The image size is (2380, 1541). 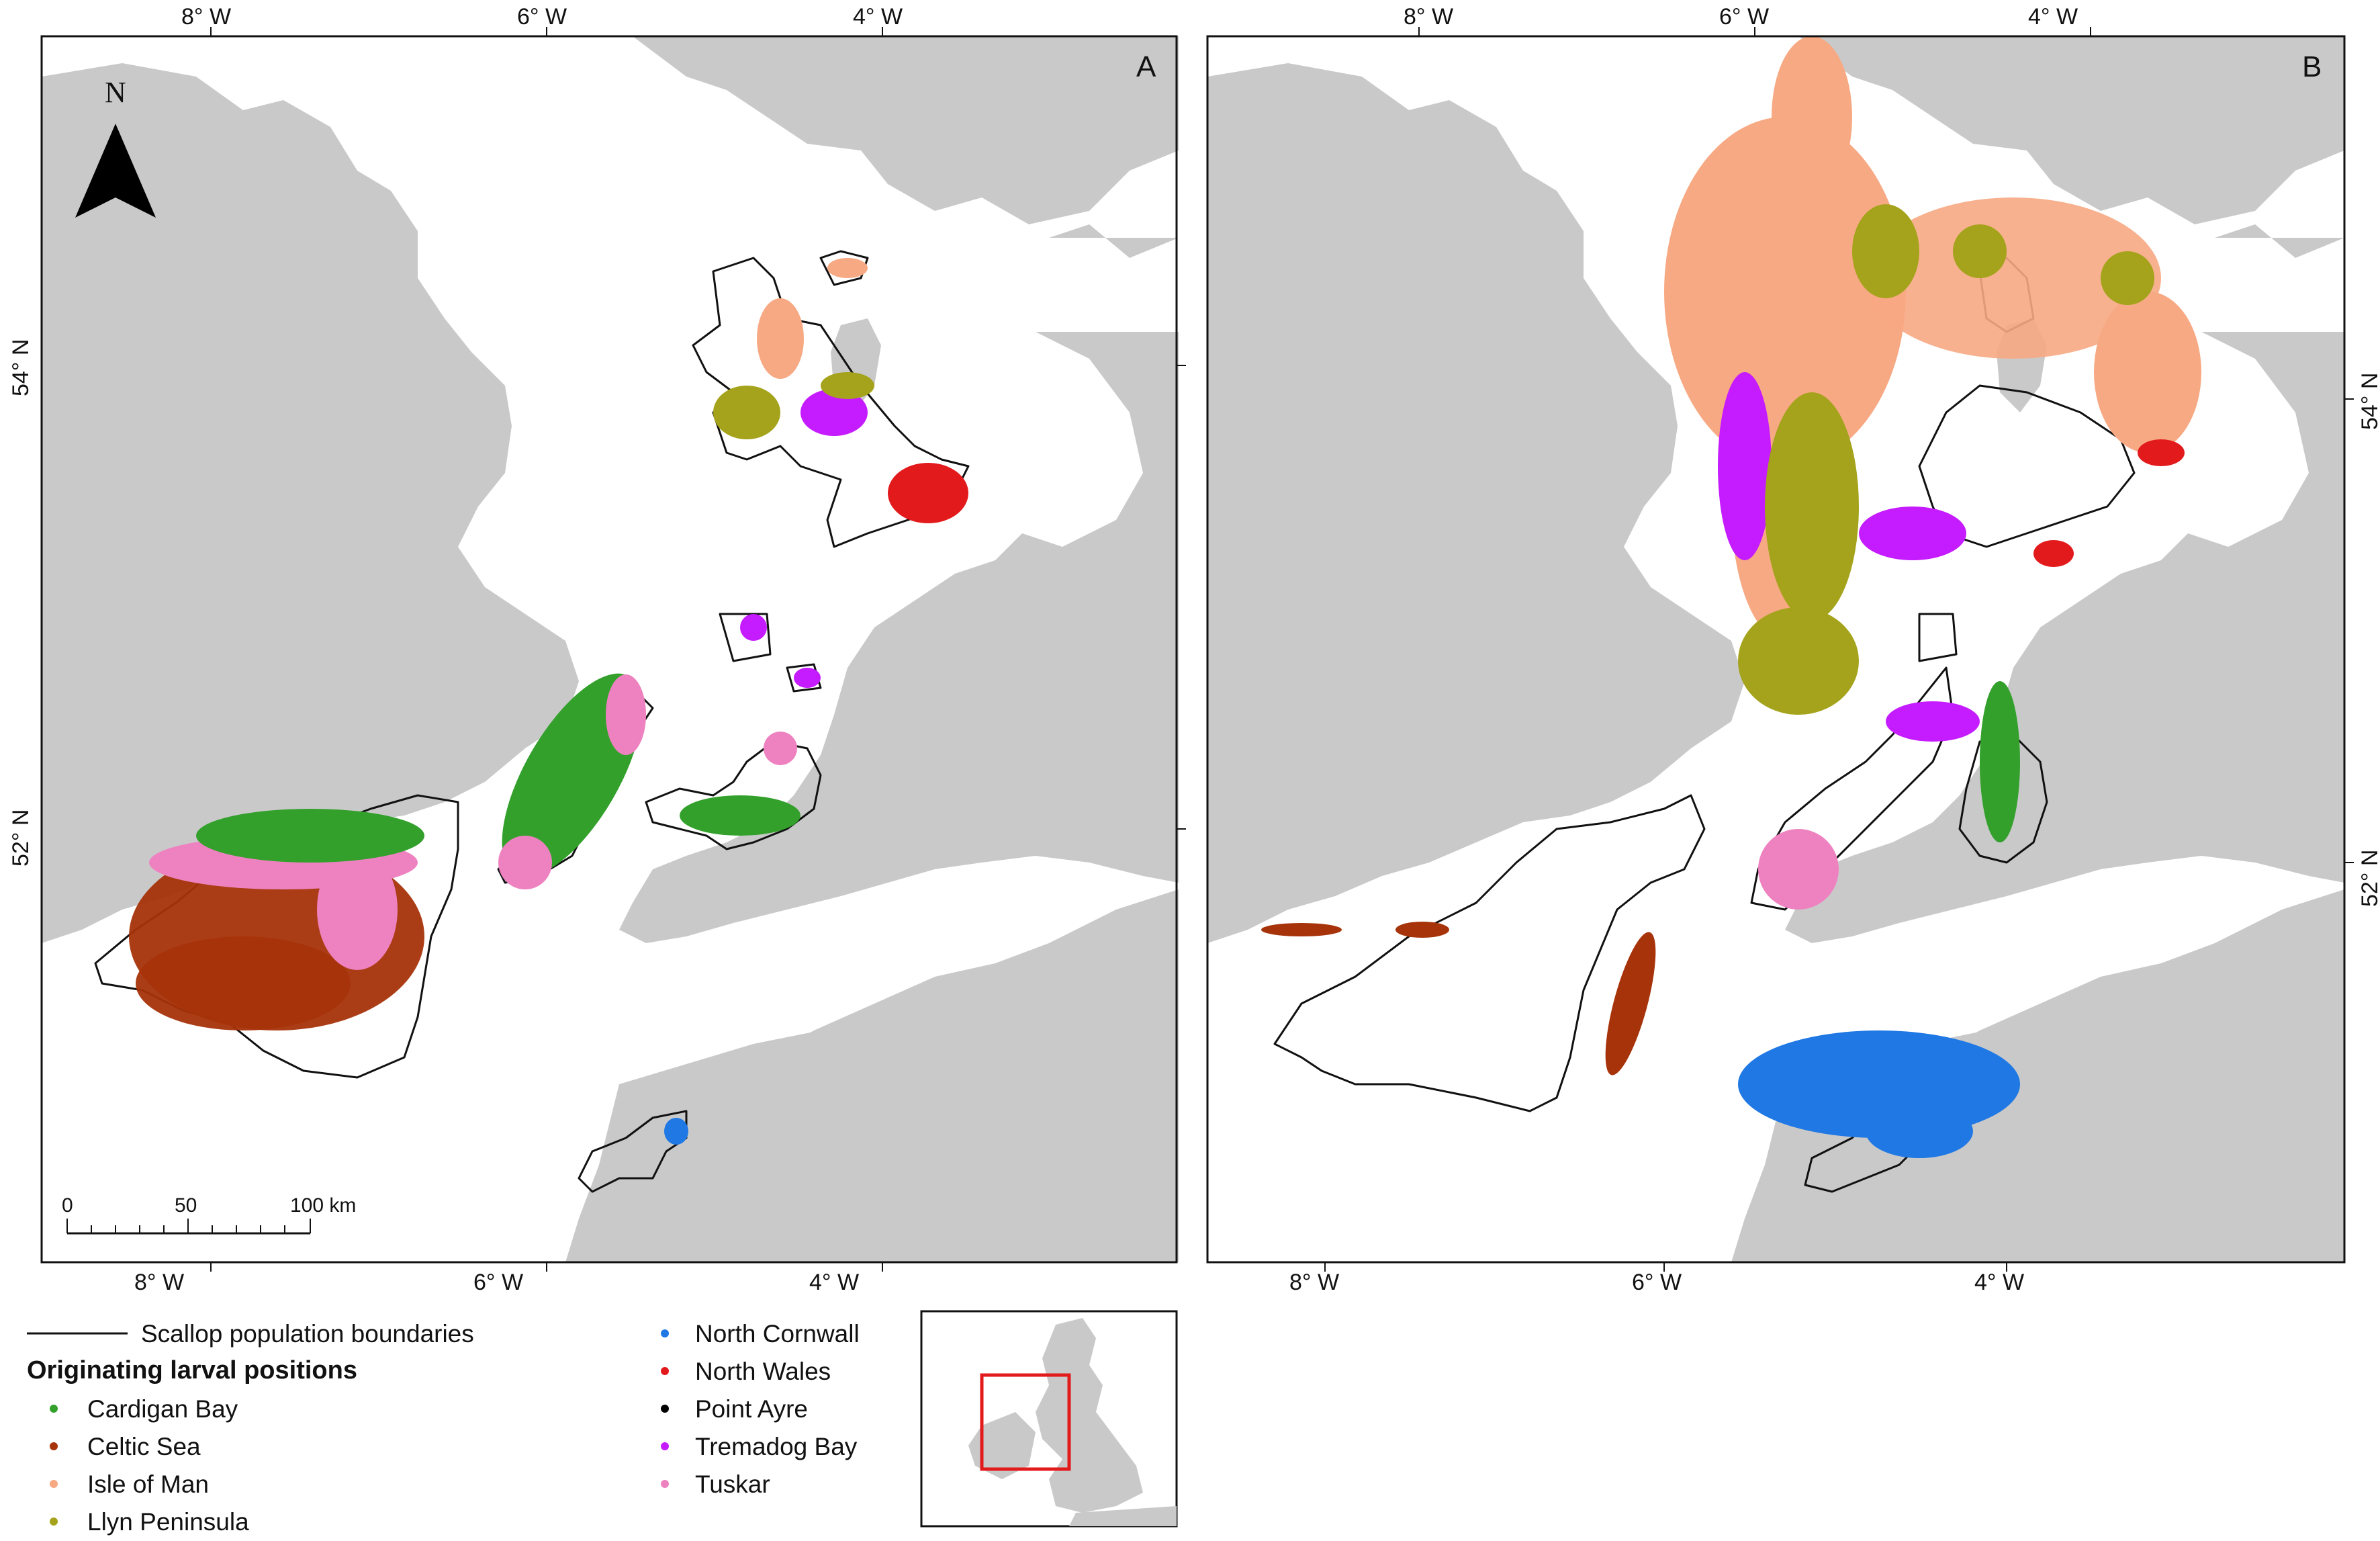 What do you see at coordinates (159, 1283) in the screenshot?
I see `panel-a-bottom-tick-8w: 8° W` at bounding box center [159, 1283].